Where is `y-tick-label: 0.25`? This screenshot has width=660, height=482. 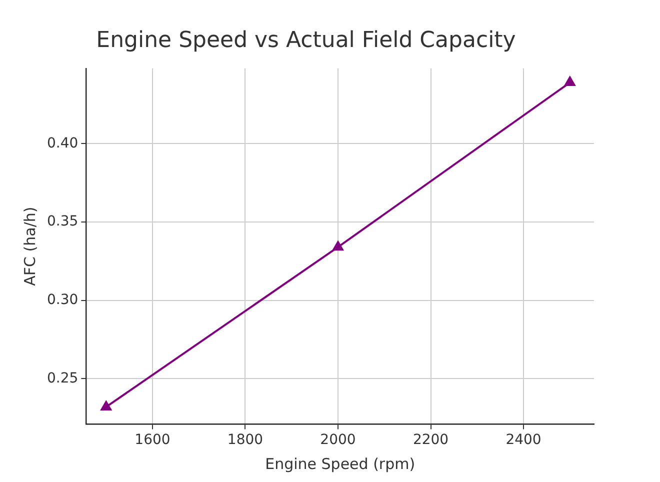 y-tick-label: 0.25 is located at coordinates (62, 378).